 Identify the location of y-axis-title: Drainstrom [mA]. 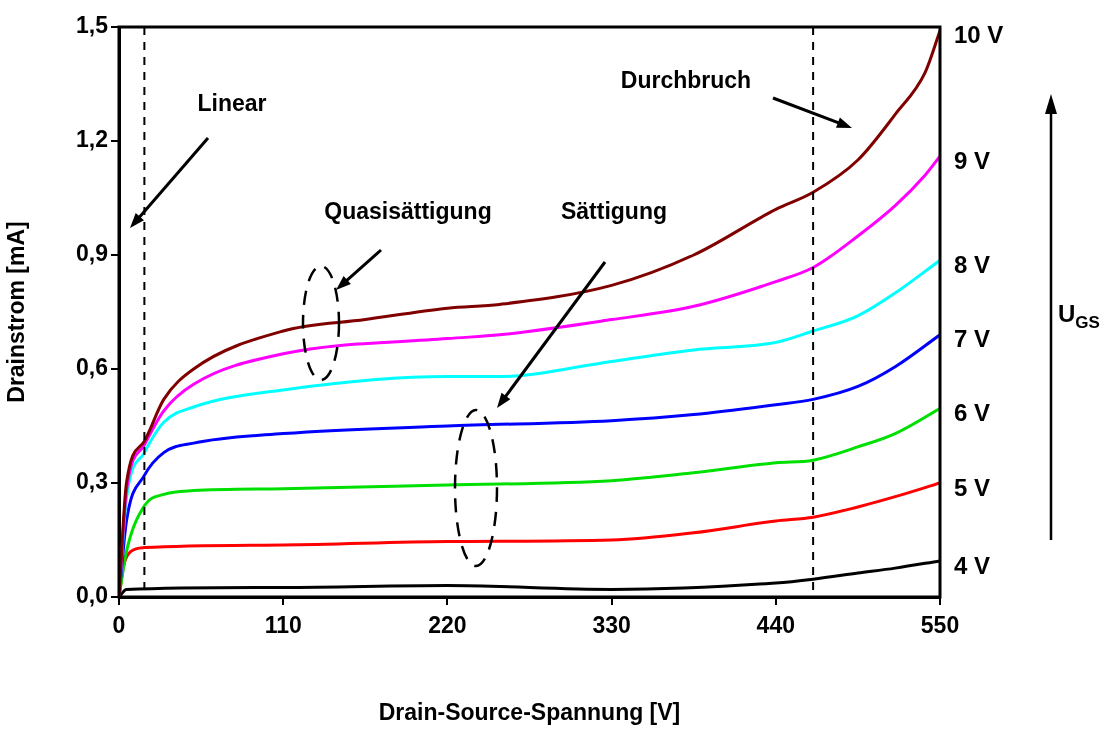
(16, 312).